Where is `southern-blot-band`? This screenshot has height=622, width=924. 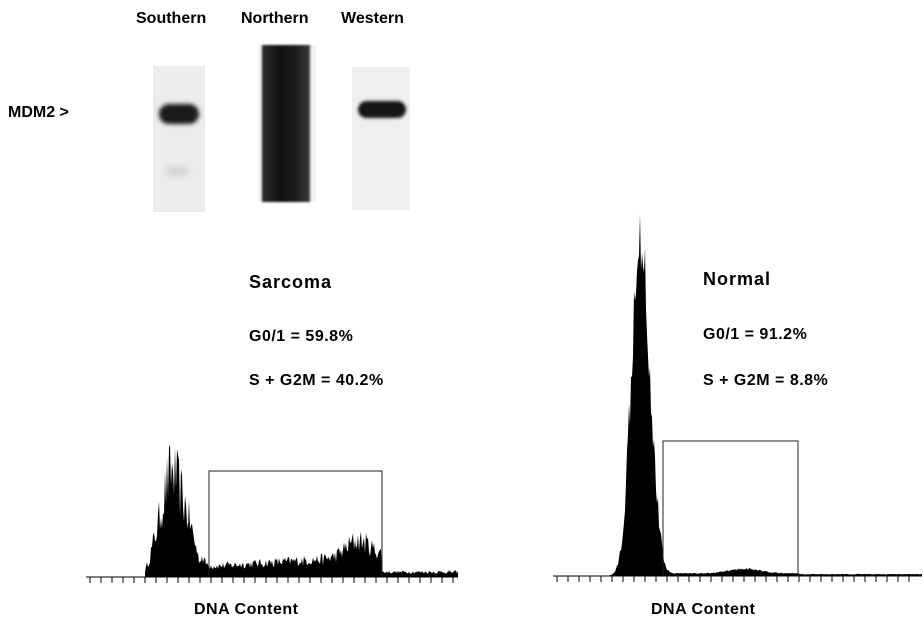 southern-blot-band is located at coordinates (179, 114).